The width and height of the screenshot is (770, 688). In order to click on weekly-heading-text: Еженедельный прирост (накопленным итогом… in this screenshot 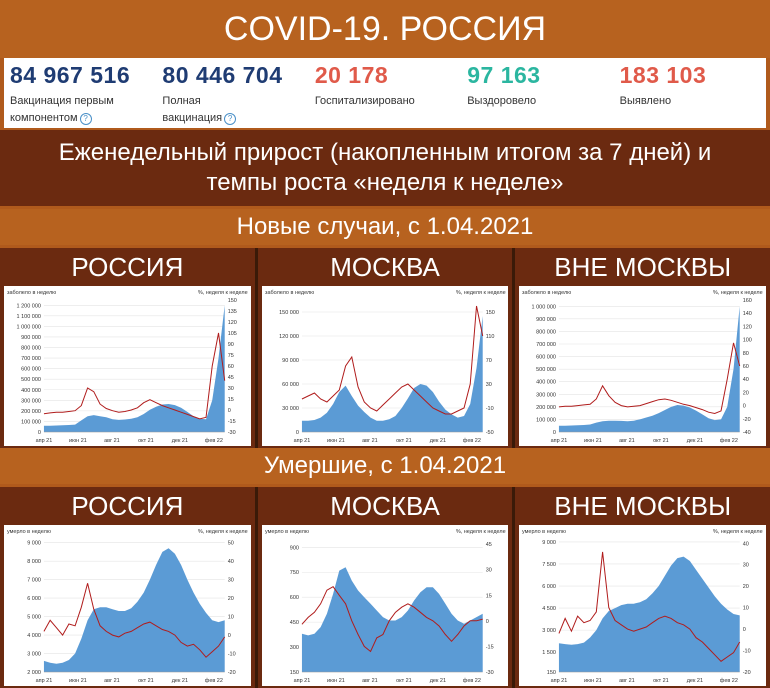, I will do `click(385, 167)`.